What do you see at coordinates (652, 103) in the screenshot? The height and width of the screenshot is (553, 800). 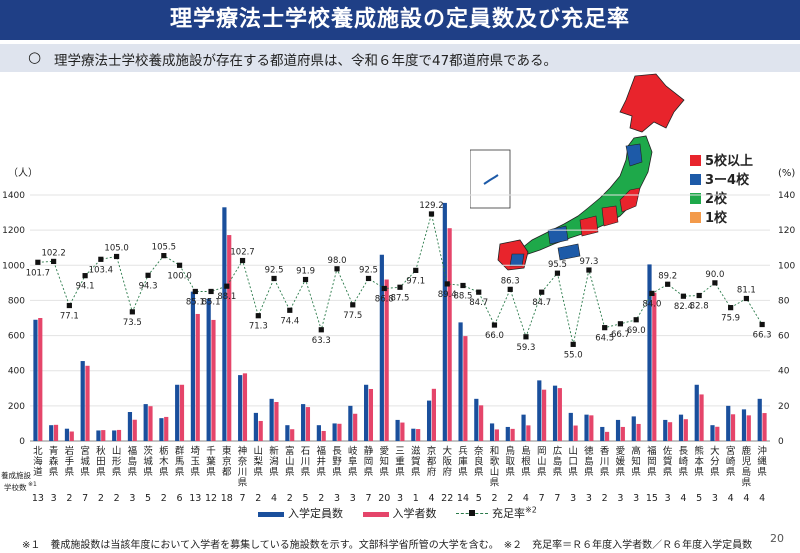 I see `hokkaido-shape` at bounding box center [652, 103].